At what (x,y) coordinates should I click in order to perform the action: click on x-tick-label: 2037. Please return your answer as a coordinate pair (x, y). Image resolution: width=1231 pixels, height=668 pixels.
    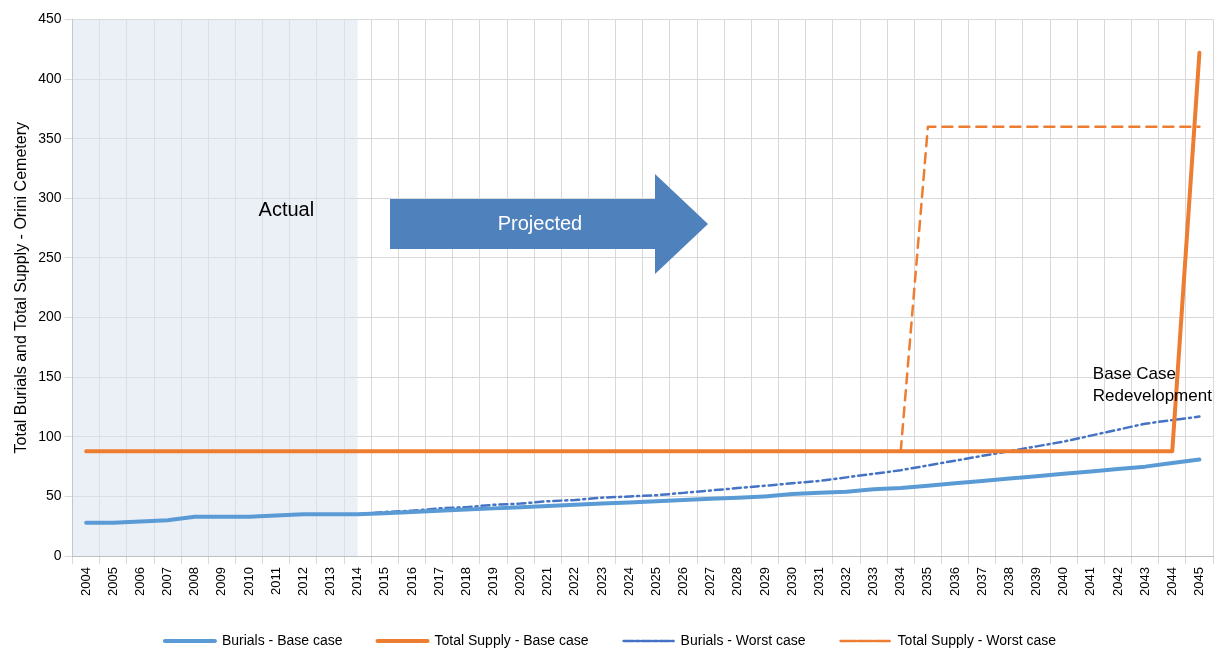
    Looking at the image, I should click on (981, 581).